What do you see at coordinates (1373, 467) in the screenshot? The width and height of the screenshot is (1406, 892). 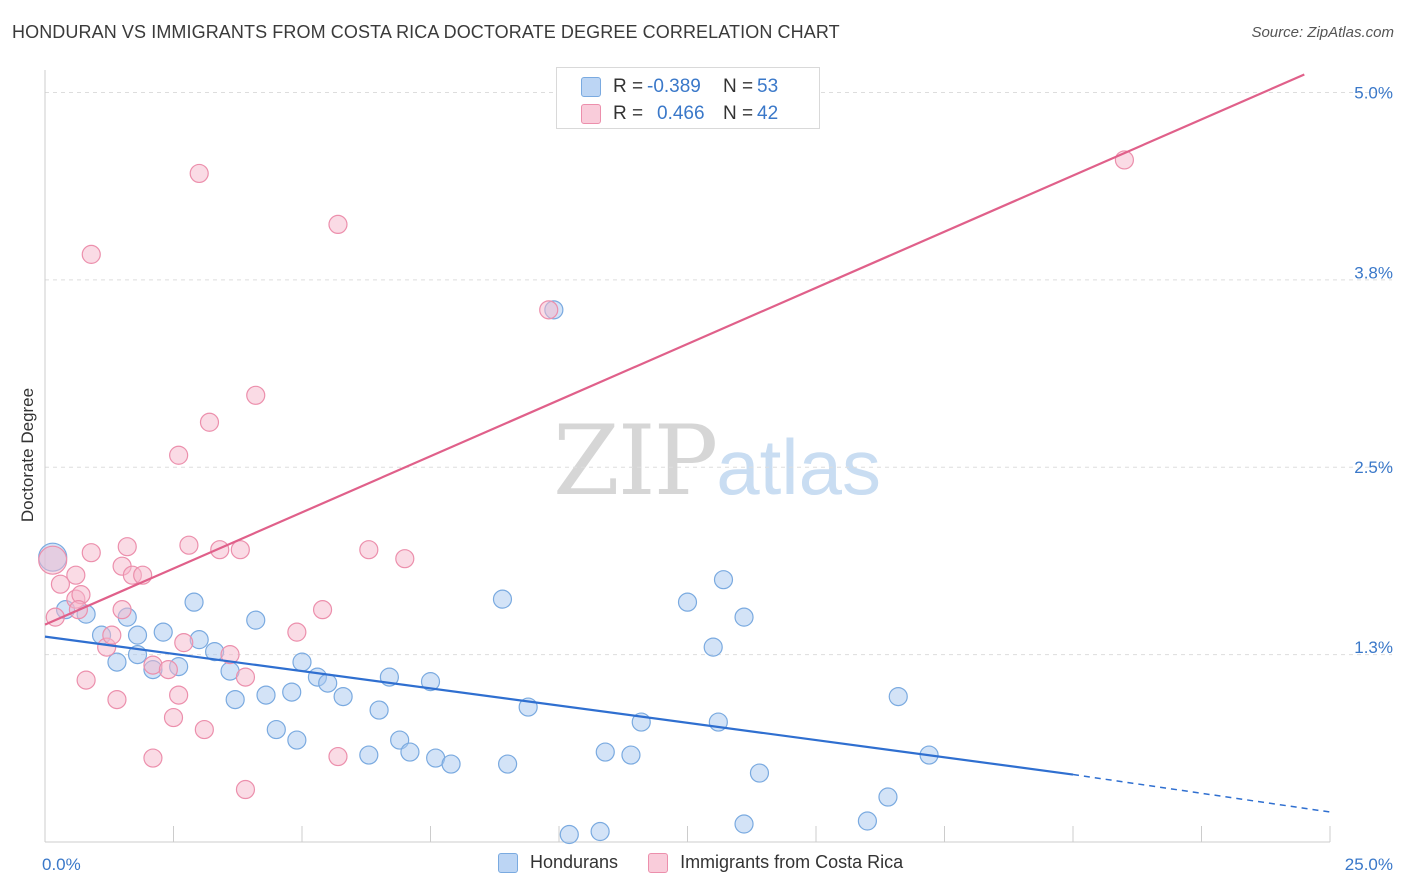 I see `y-tick-label: 2.5%` at bounding box center [1373, 467].